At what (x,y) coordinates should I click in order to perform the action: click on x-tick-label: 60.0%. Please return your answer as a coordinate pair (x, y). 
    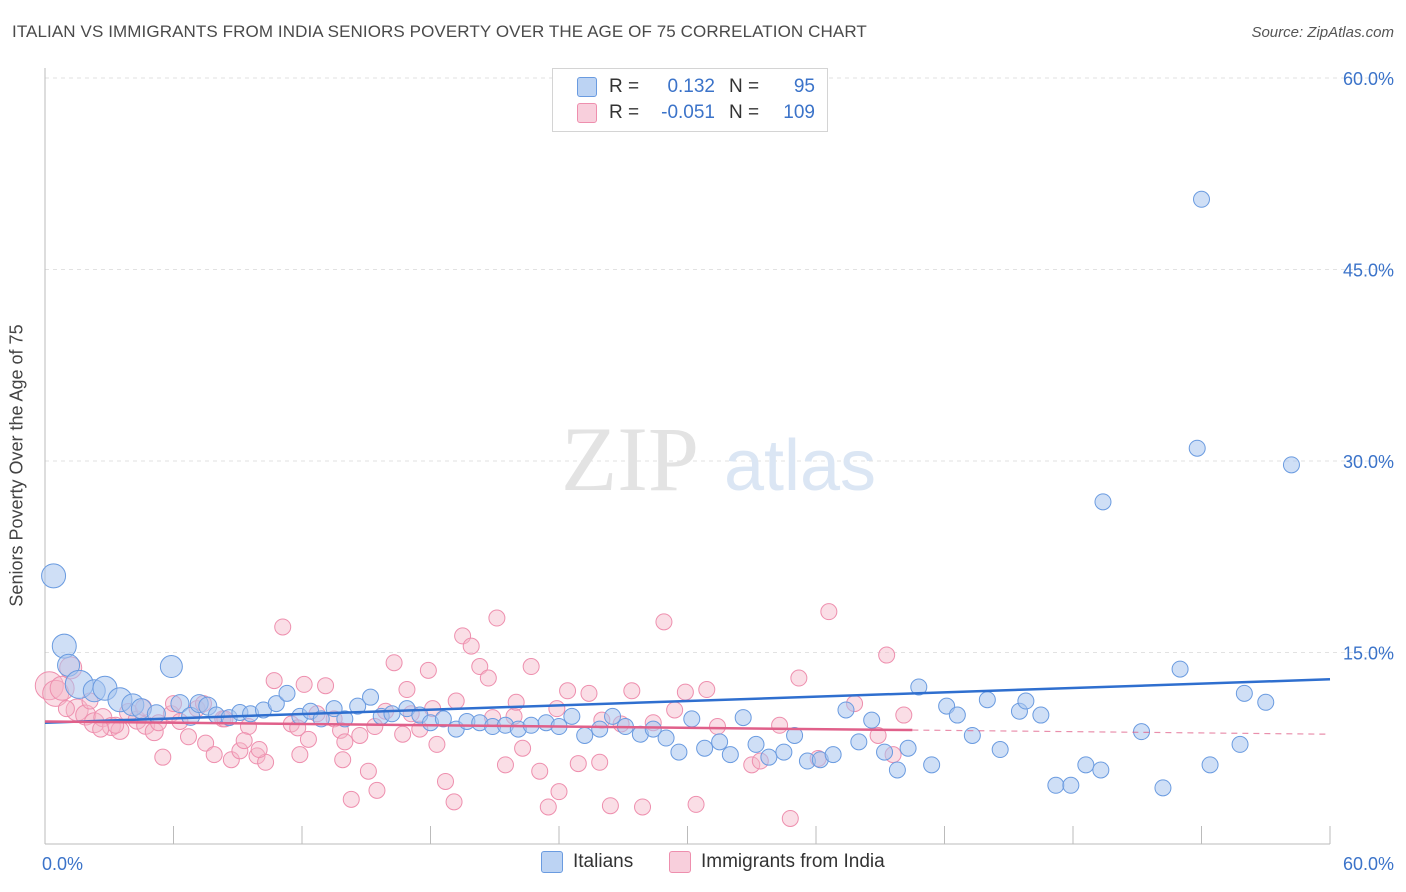
    Looking at the image, I should click on (1368, 864).